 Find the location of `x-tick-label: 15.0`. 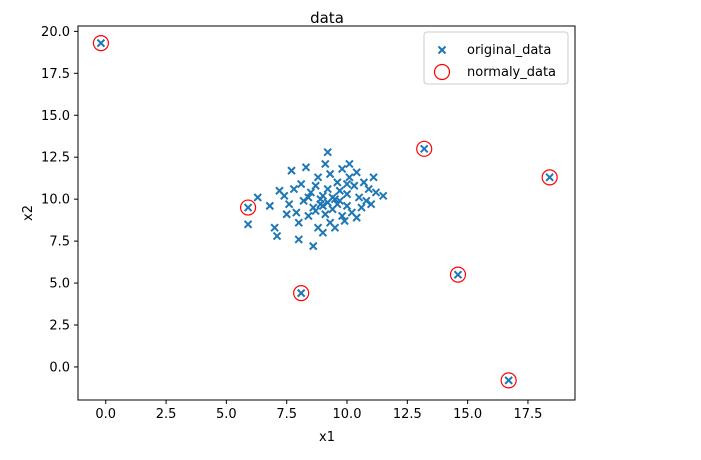

x-tick-label: 15.0 is located at coordinates (467, 414).